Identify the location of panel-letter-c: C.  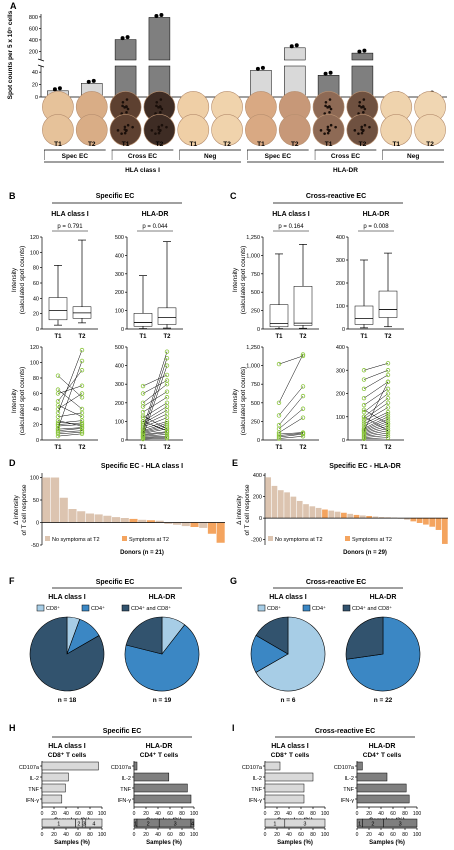
(233, 196).